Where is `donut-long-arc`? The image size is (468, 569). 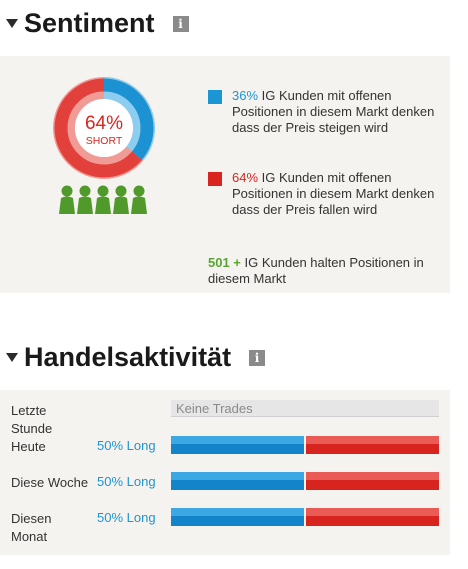 donut-long-arc is located at coordinates (104, 128).